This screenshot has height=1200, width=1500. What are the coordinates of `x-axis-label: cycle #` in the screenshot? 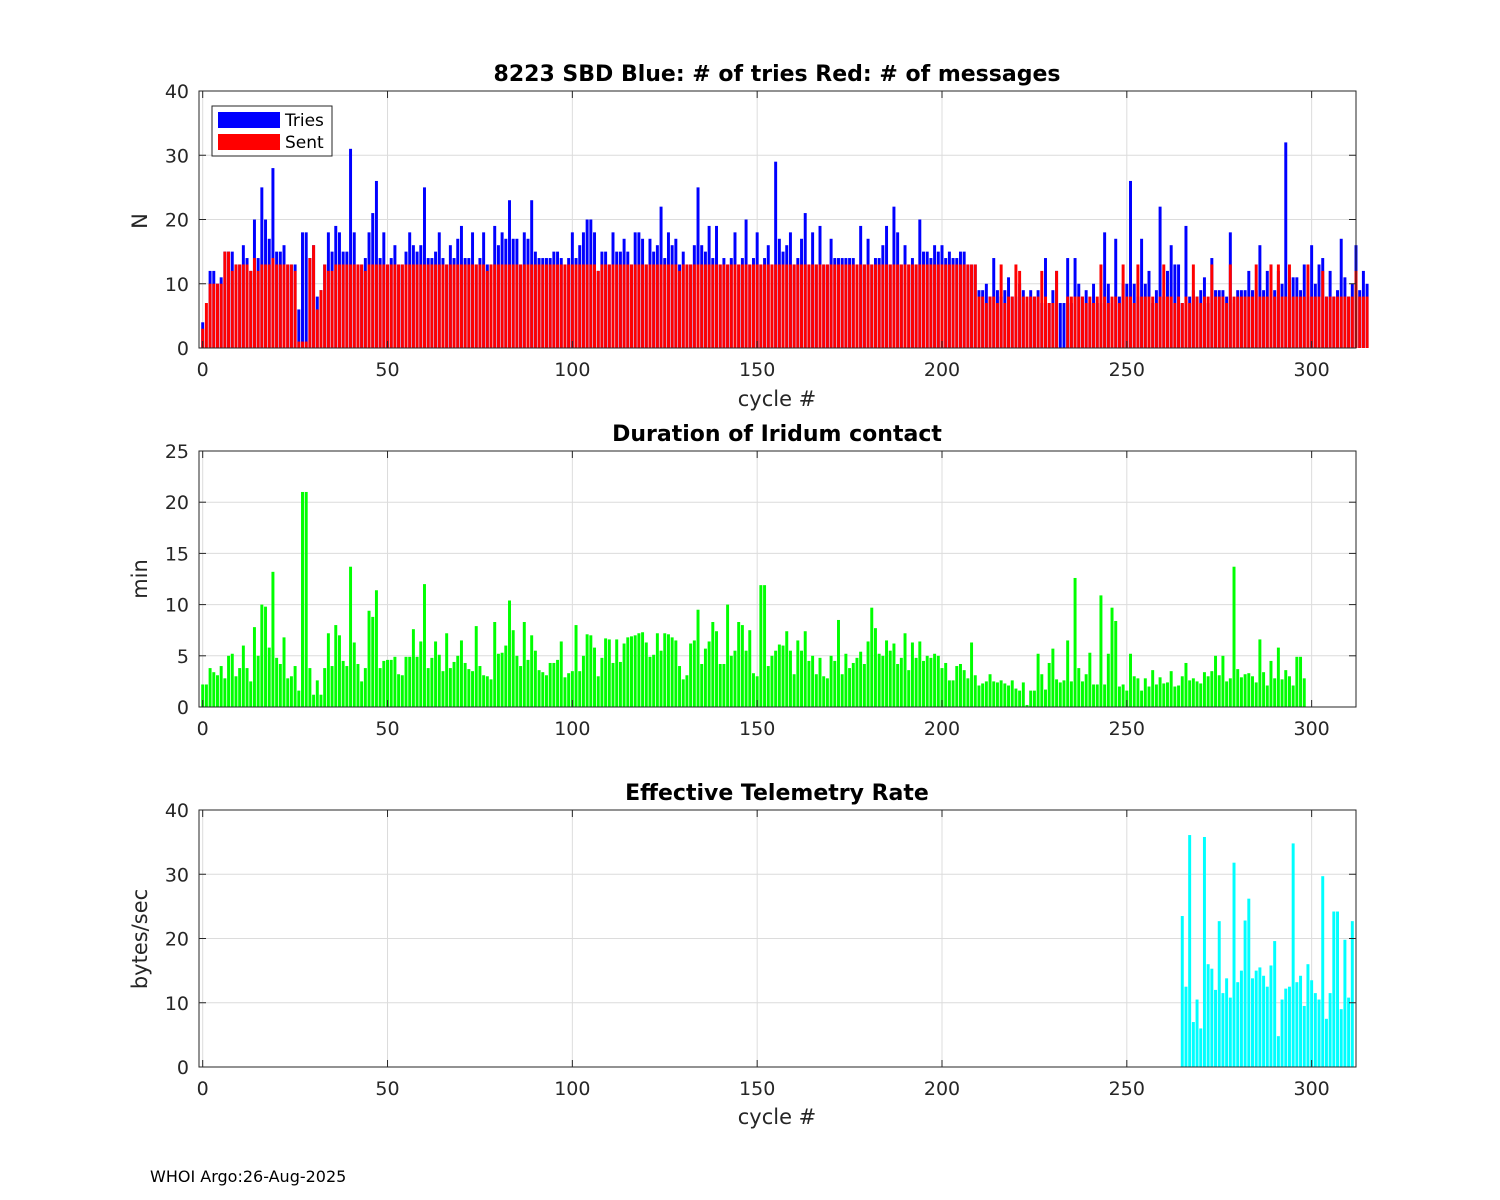 It's located at (777, 399).